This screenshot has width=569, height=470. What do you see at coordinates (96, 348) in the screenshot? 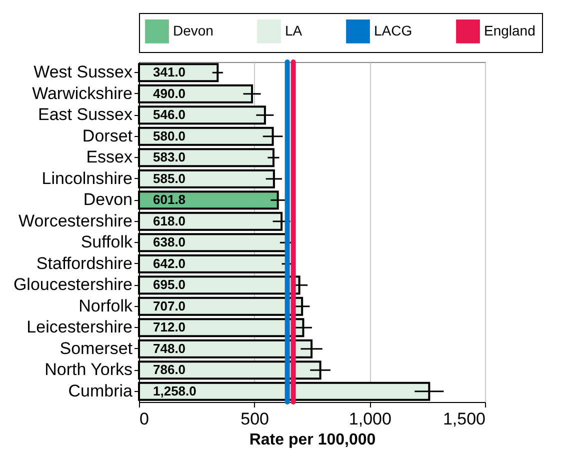
I see `y-tick-label: Somerset` at bounding box center [96, 348].